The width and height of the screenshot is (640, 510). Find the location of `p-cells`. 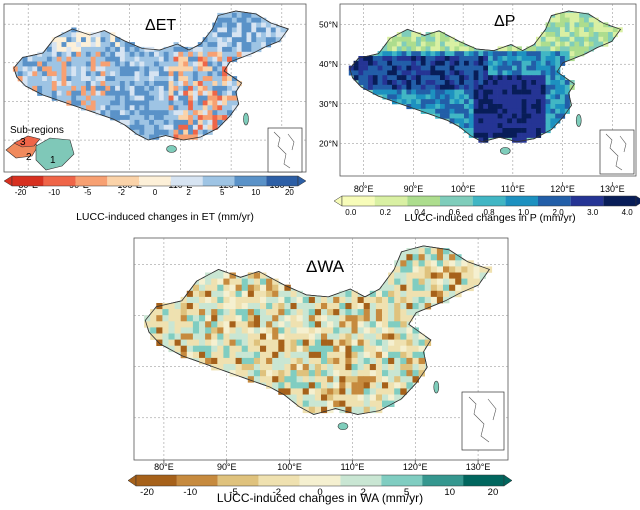

p-cells is located at coordinates (485, 77).